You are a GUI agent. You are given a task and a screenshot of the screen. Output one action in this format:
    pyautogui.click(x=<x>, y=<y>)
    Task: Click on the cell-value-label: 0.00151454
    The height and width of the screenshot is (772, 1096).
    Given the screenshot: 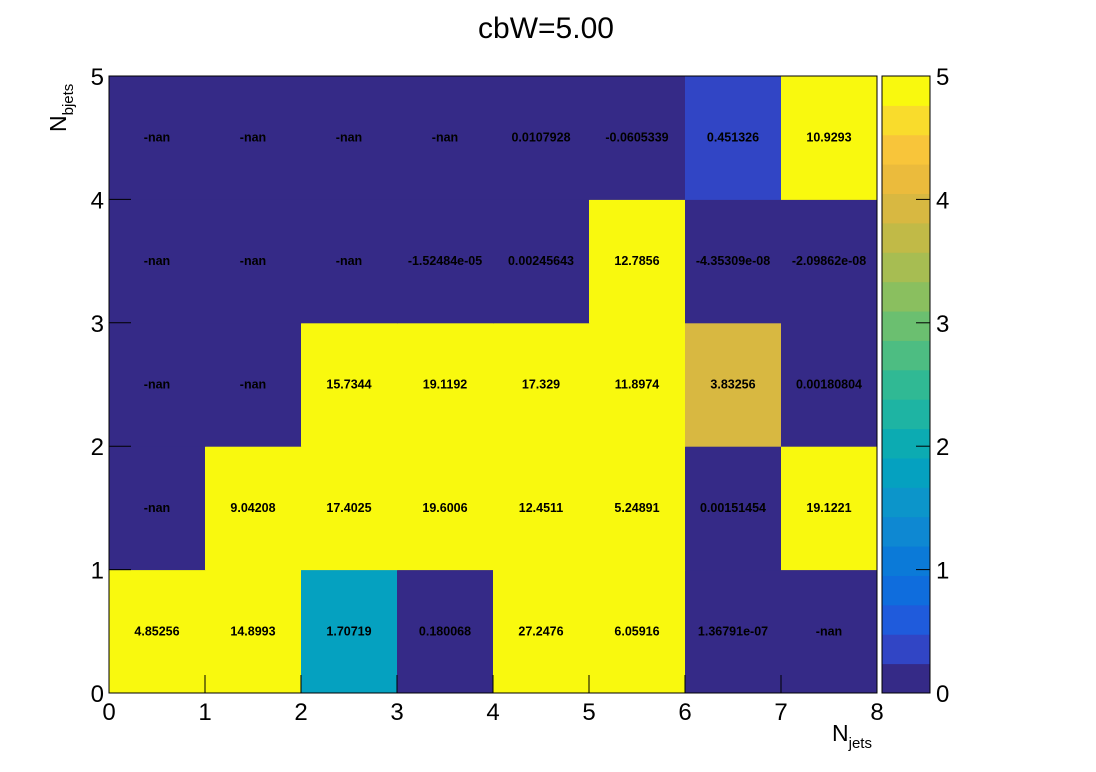 What is the action you would take?
    pyautogui.click(x=733, y=508)
    